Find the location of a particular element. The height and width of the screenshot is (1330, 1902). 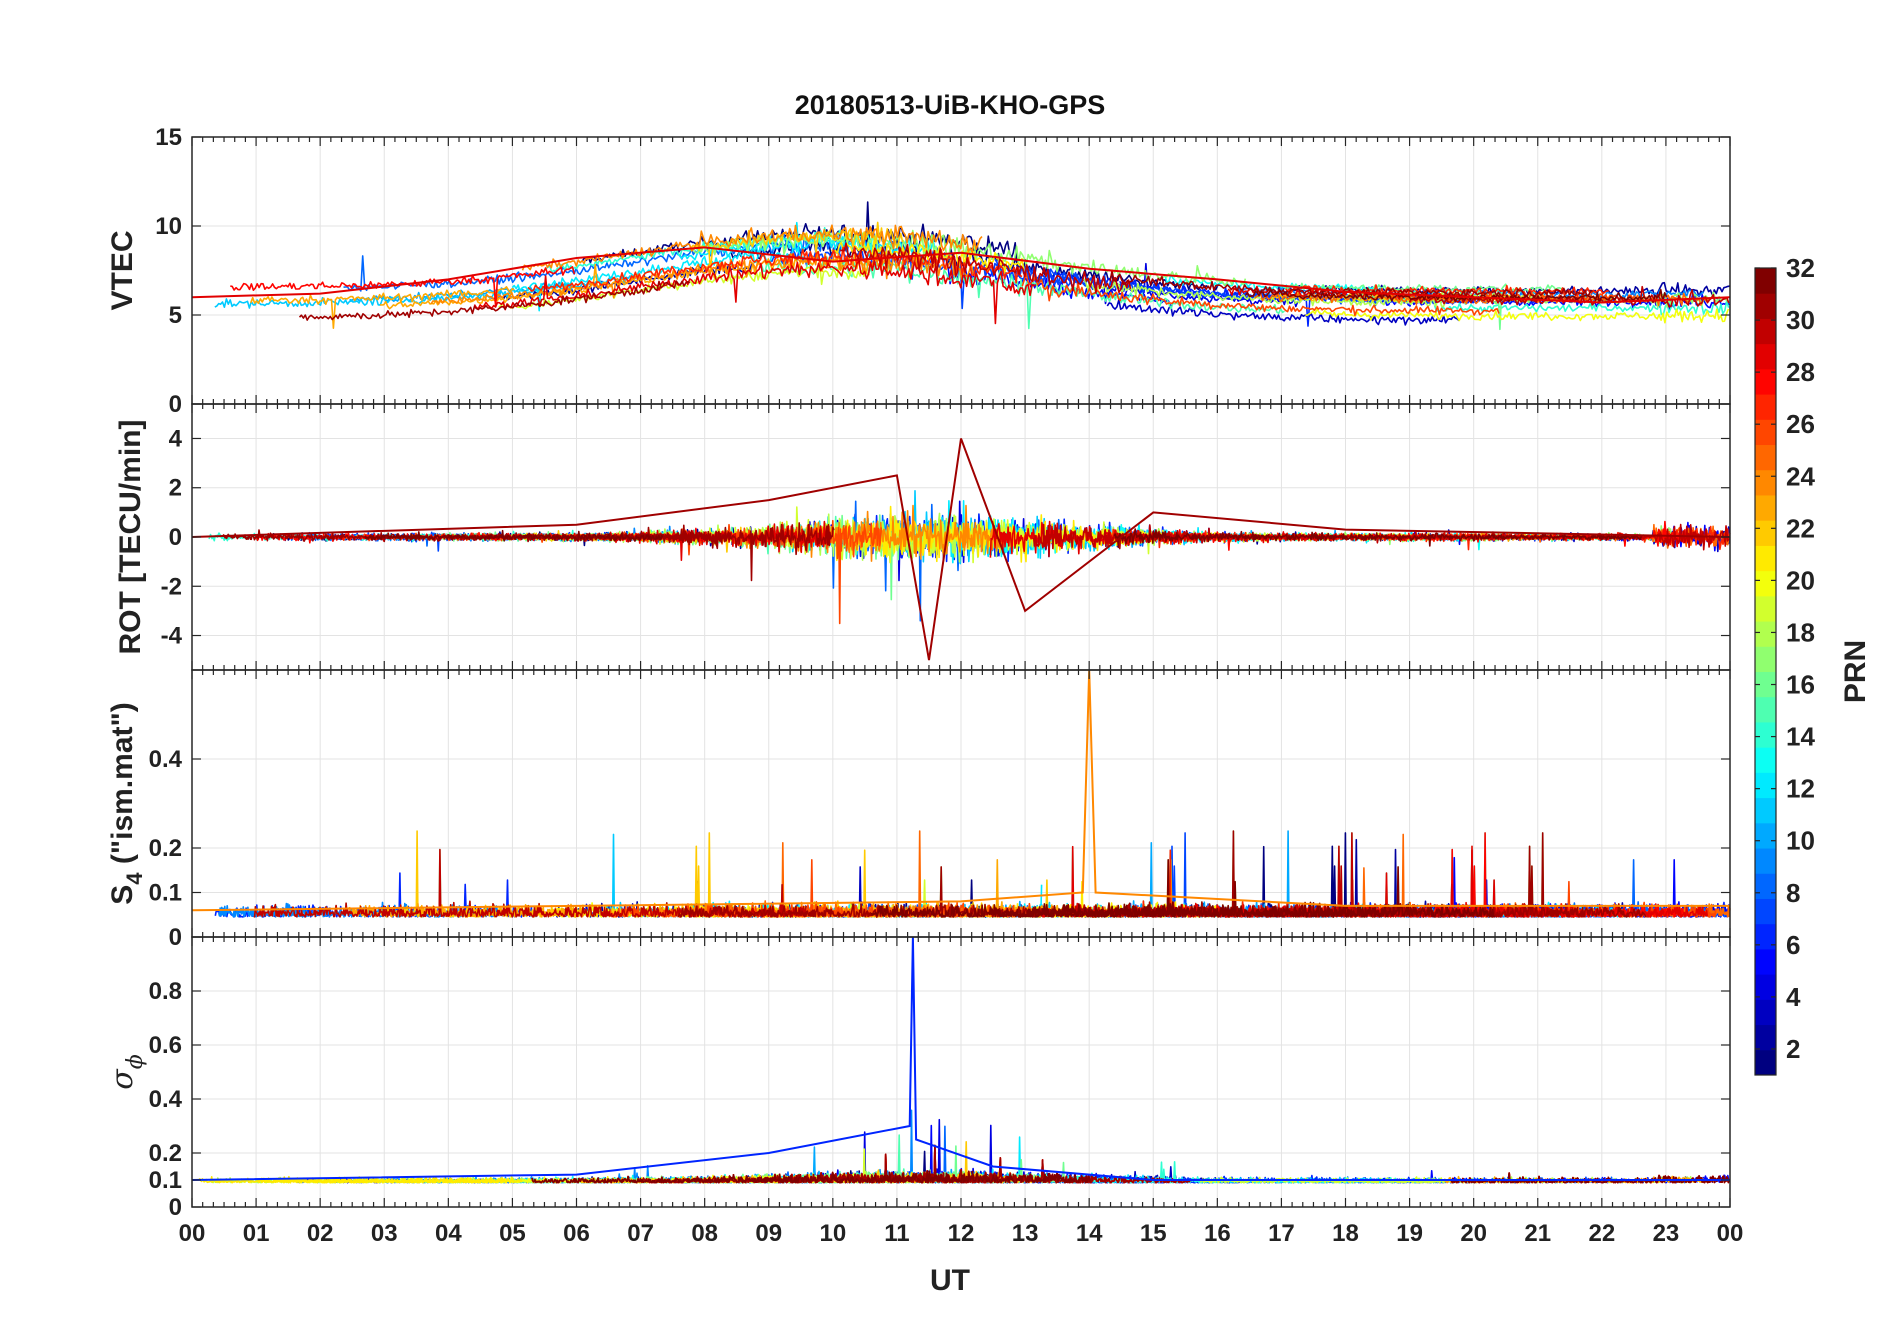

x-tick-label: 05 is located at coordinates (512, 1233).